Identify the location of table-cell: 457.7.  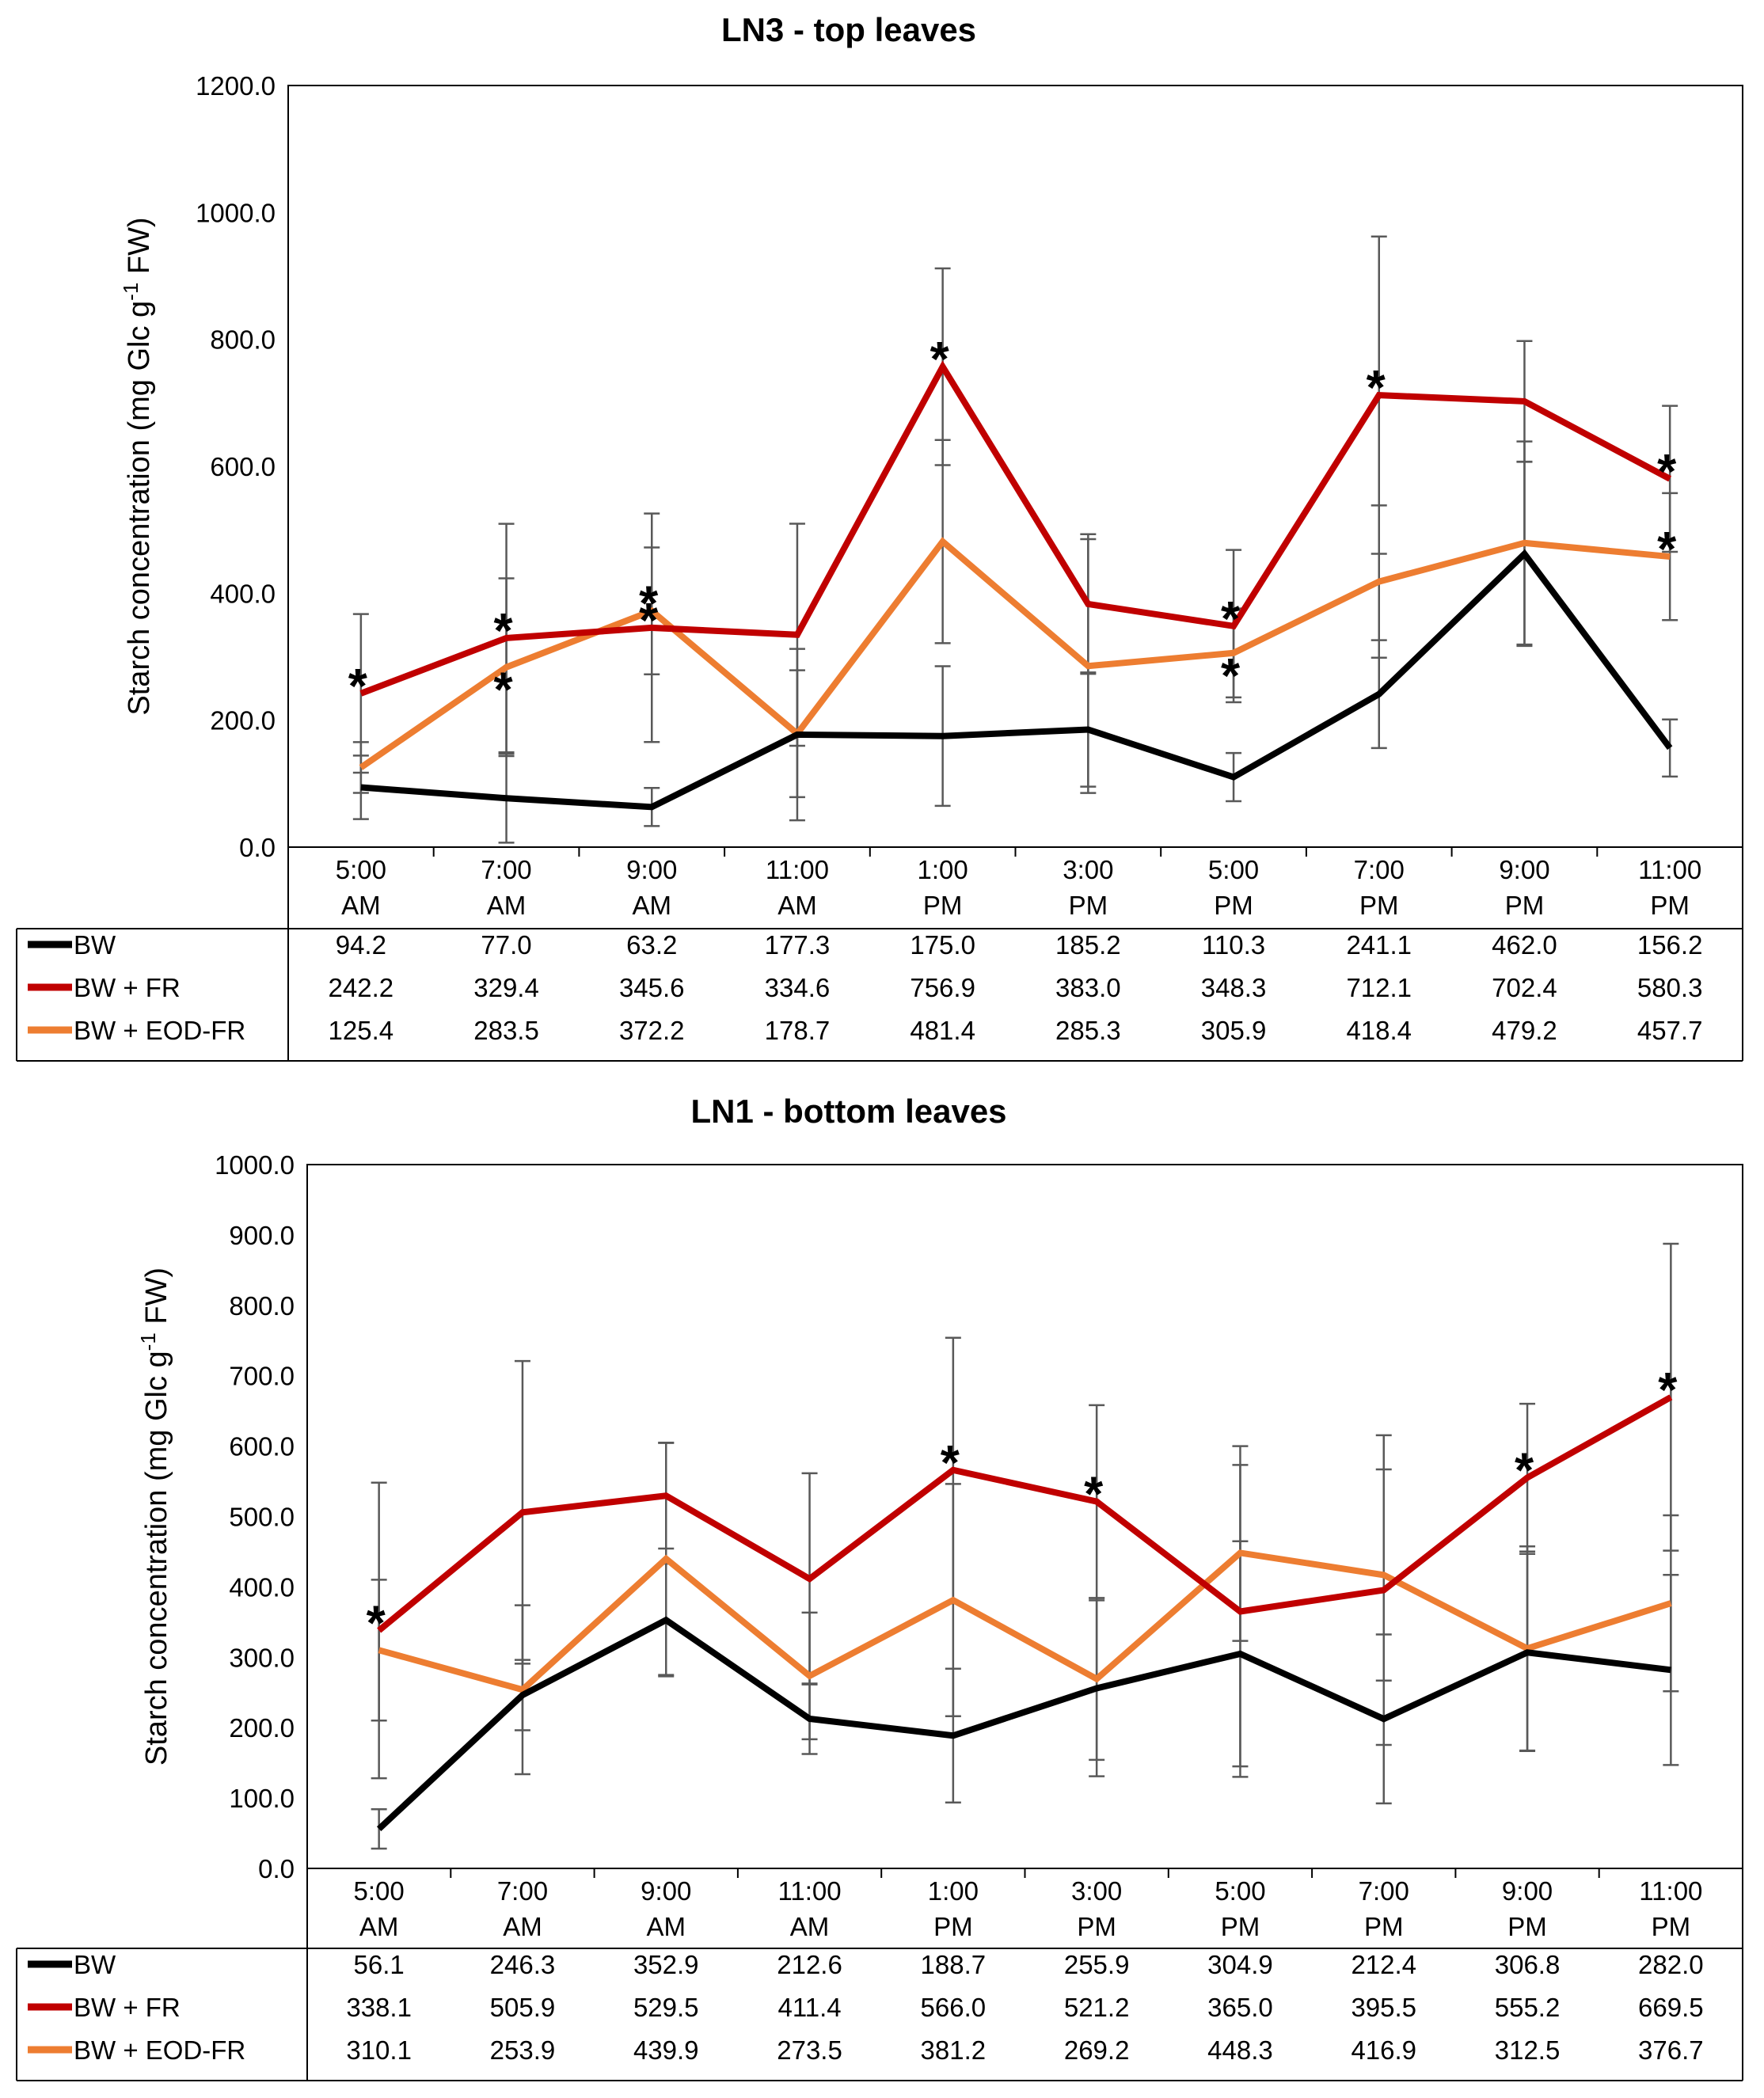
(1670, 1030).